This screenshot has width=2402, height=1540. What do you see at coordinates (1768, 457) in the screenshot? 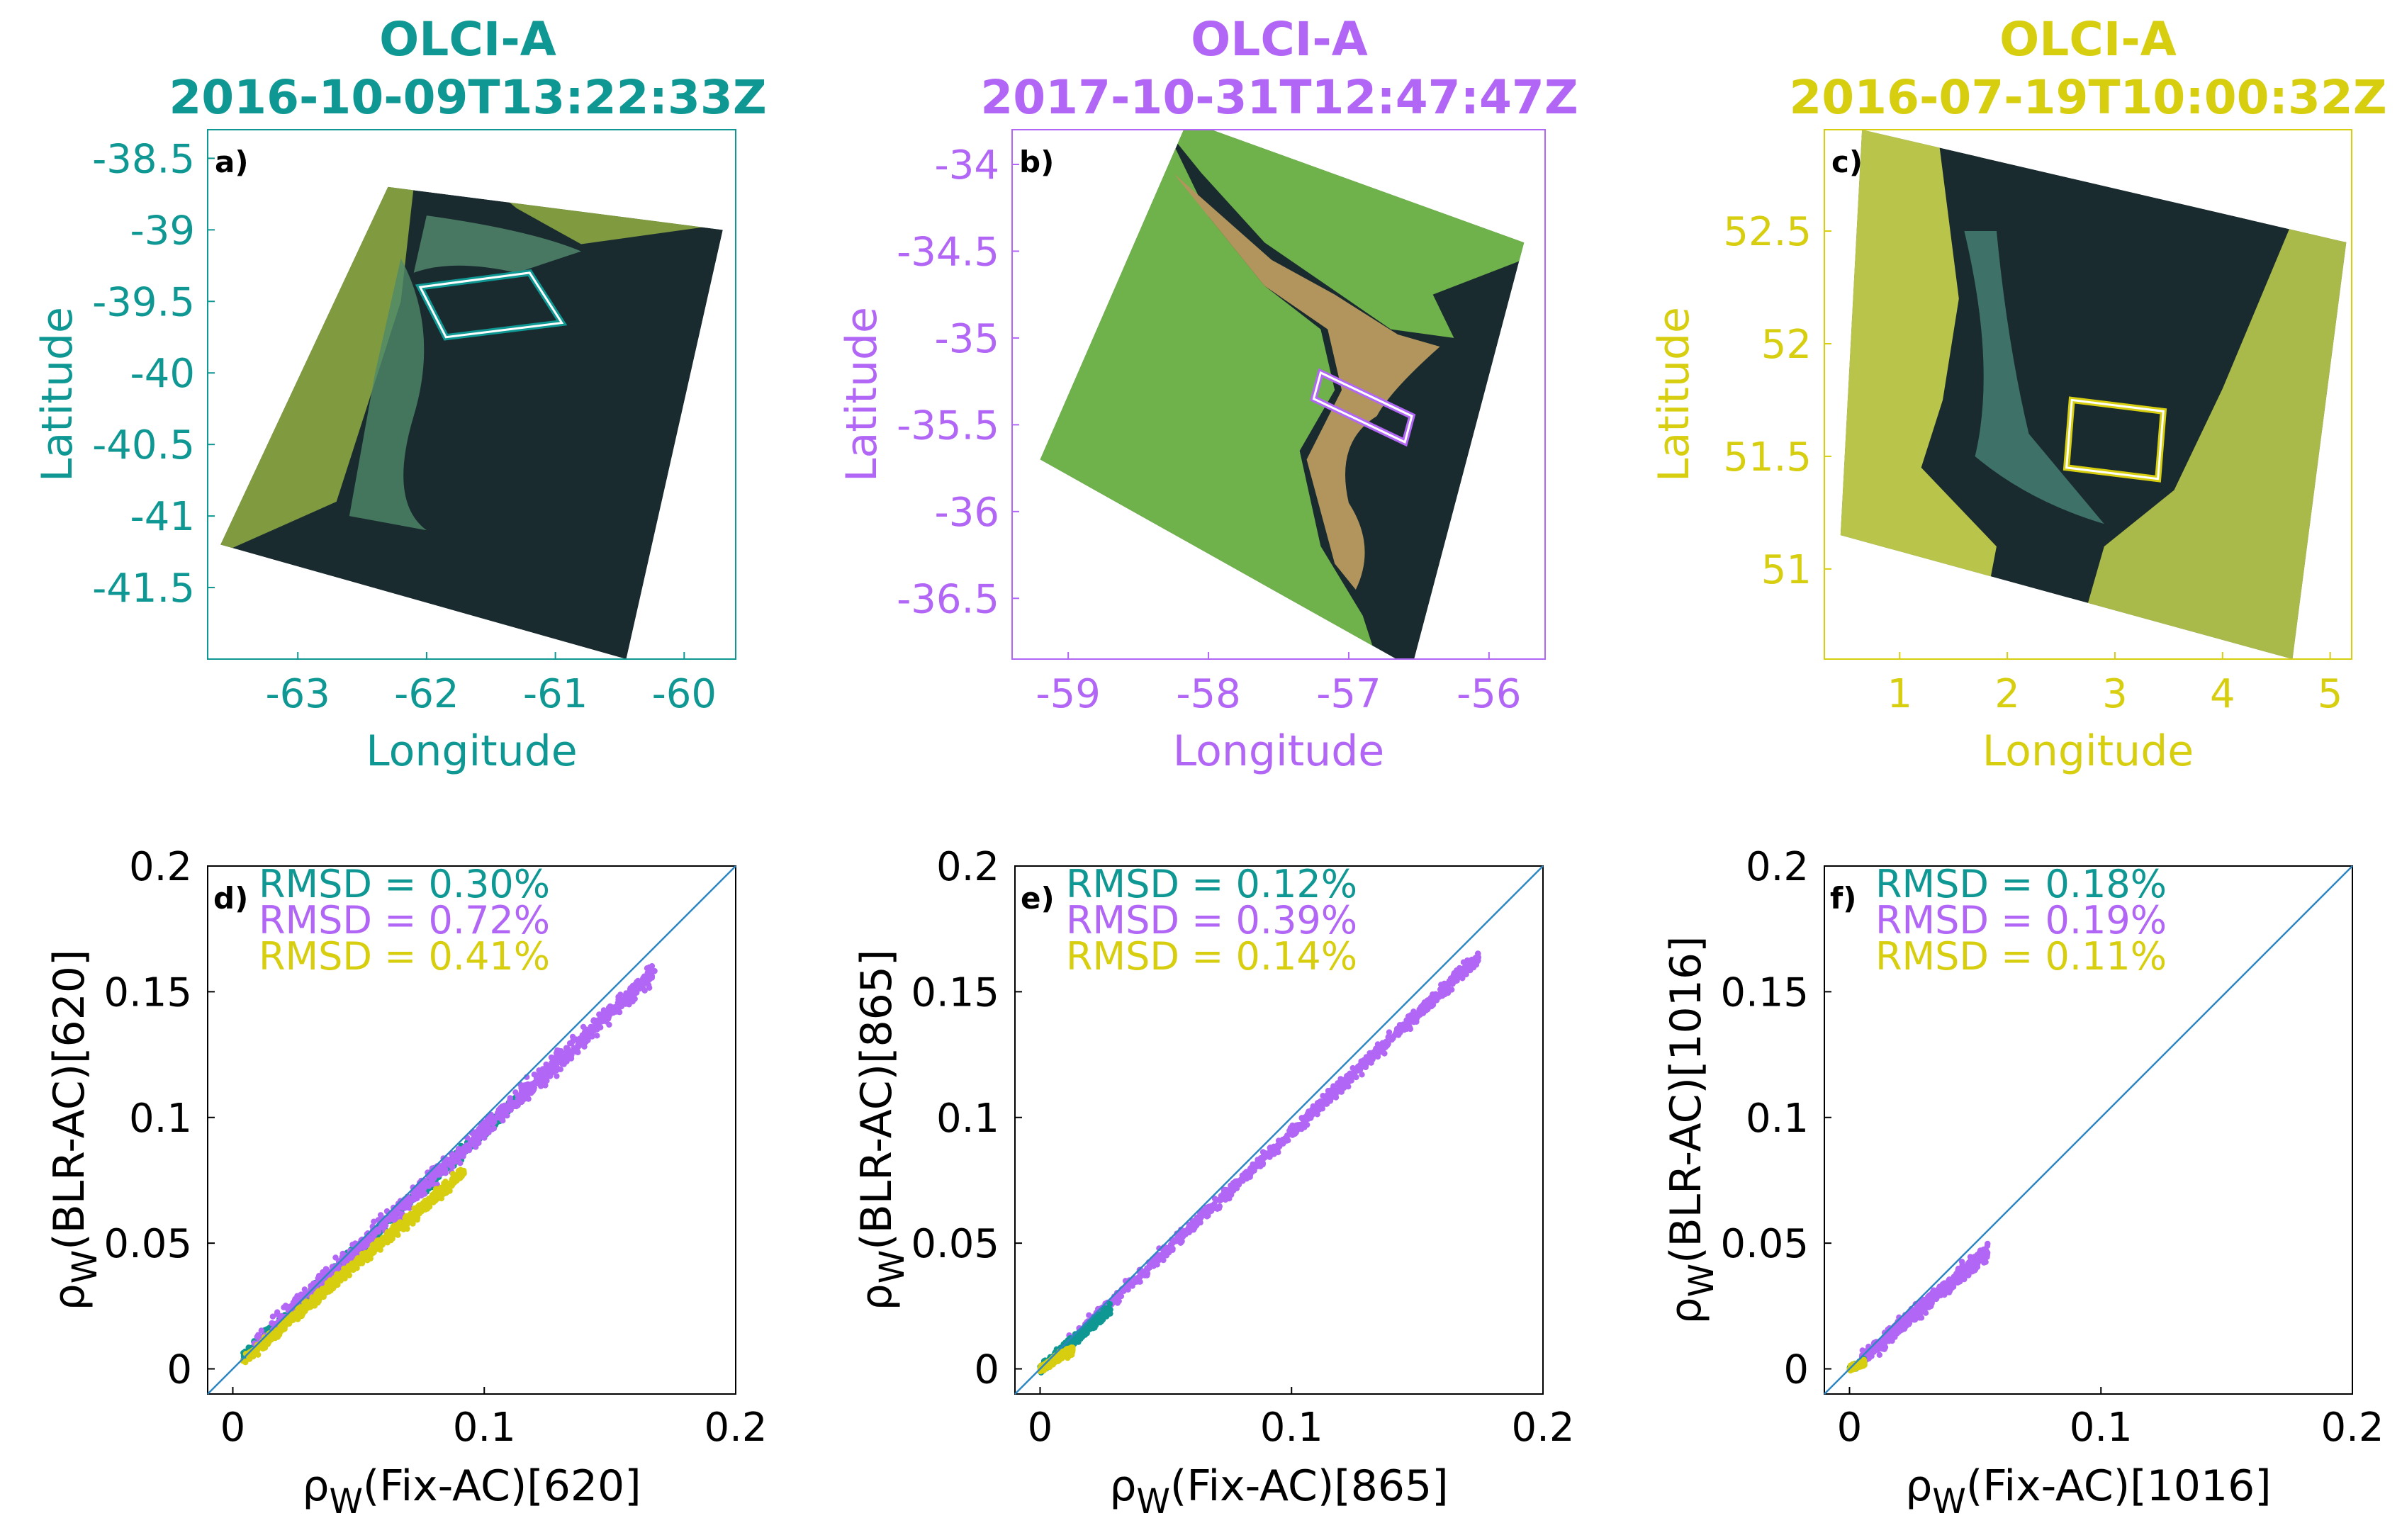
I see `y-tick-label: 51.5` at bounding box center [1768, 457].